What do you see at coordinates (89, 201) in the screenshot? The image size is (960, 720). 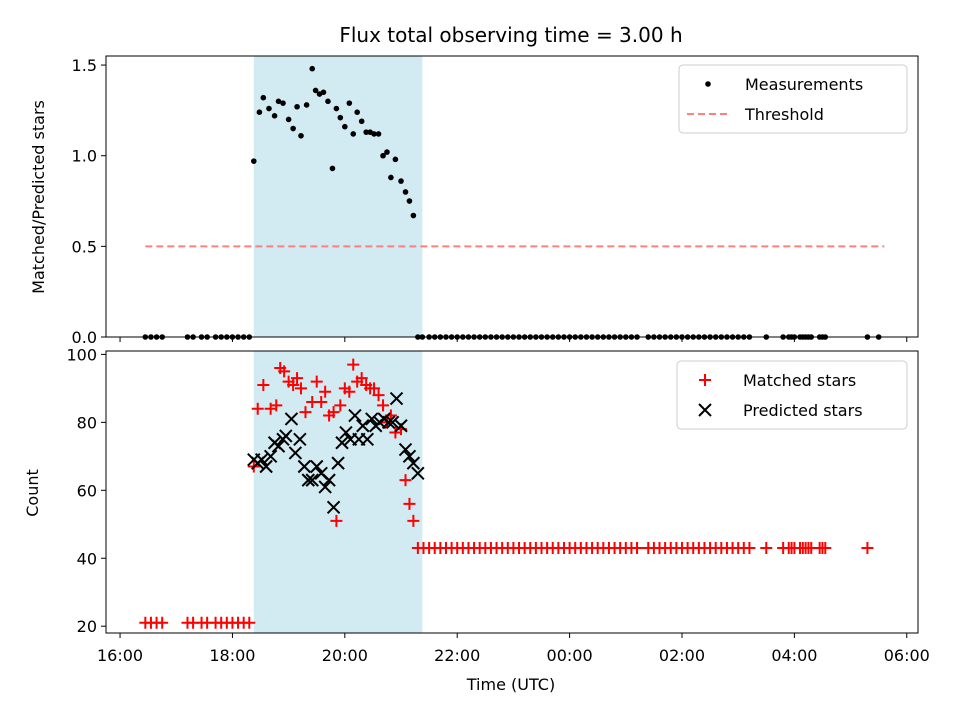 I see `top-y-axis: 0.0 0.5 1.0 1.5` at bounding box center [89, 201].